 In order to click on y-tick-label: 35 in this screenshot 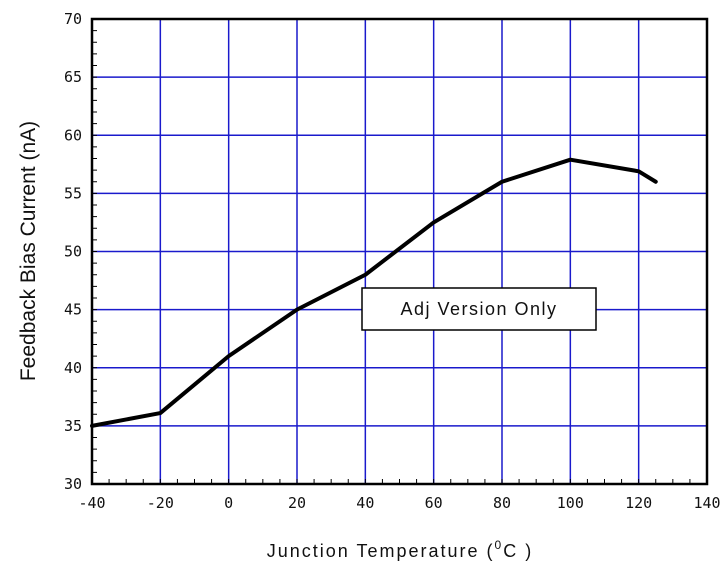, I will do `click(73, 426)`.